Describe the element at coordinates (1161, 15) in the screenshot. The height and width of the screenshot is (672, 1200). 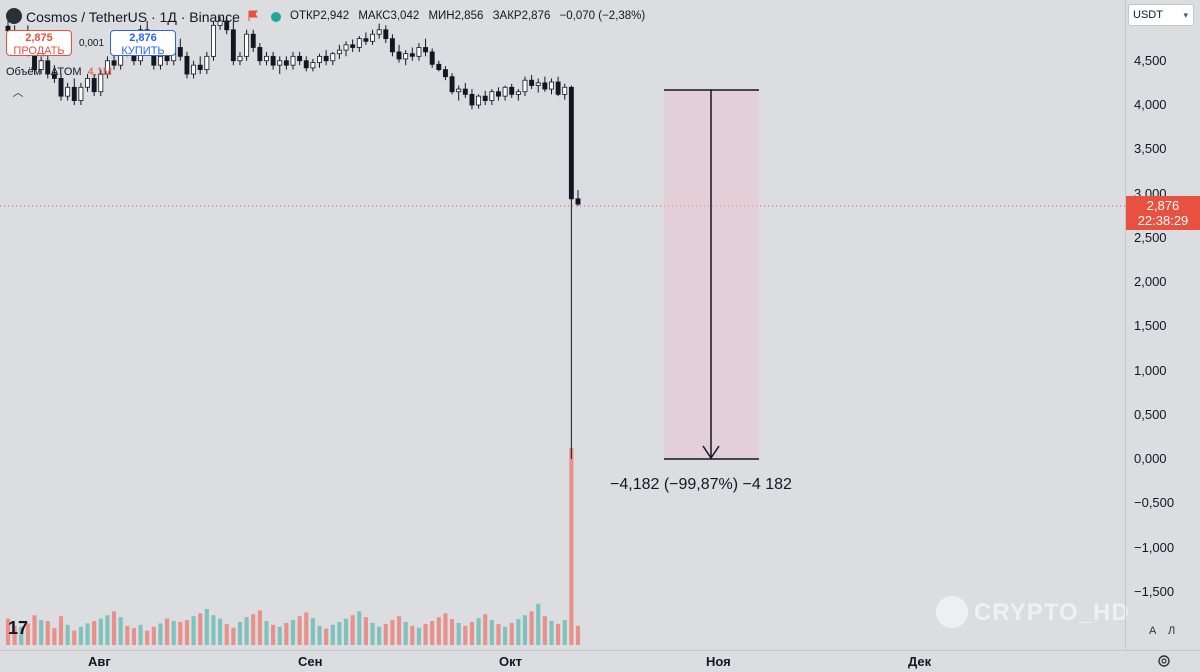
I see `currency-select: USDT ▾` at that location.